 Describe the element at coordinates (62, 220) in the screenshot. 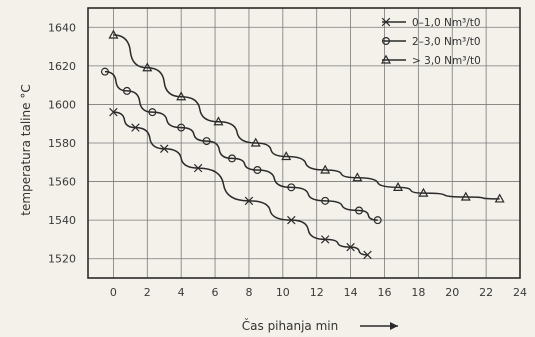

I see `y-tick-label: 1540` at that location.